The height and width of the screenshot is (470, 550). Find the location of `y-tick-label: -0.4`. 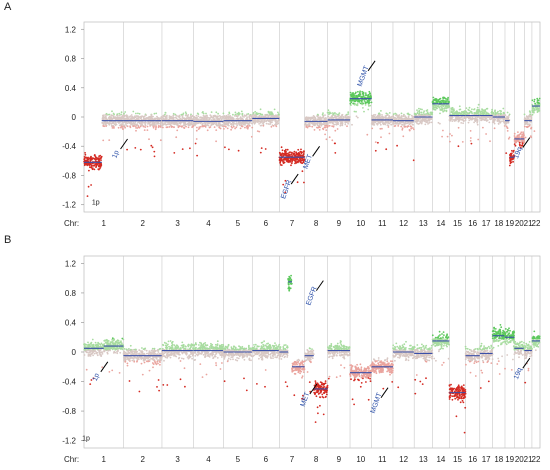

y-tick-label: -0.4 is located at coordinates (69, 382).